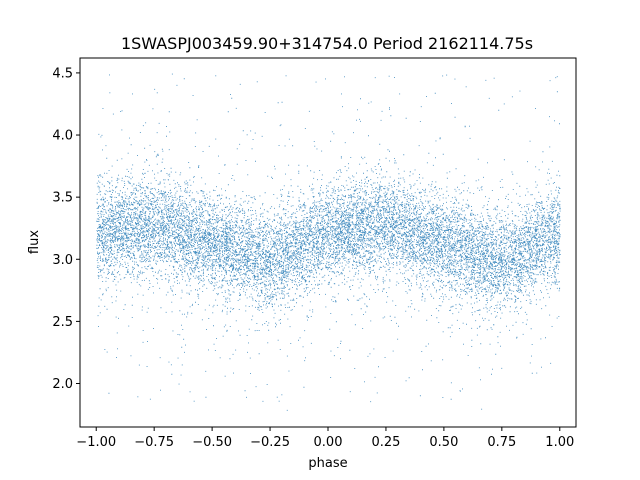  I want to click on x-tick-label: −0.50, so click(212, 442).